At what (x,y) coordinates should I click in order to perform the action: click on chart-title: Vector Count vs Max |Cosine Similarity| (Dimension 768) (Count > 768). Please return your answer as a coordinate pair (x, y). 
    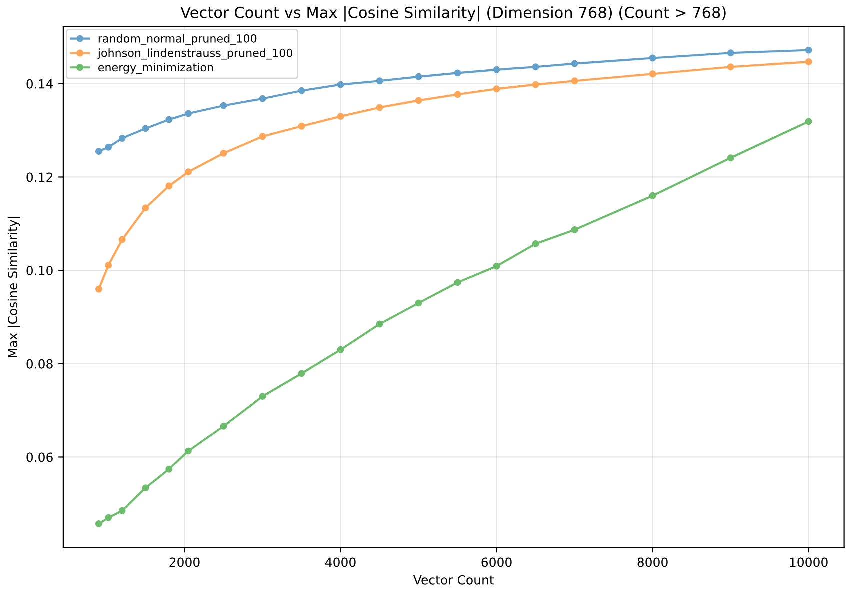
    Looking at the image, I should click on (453, 14).